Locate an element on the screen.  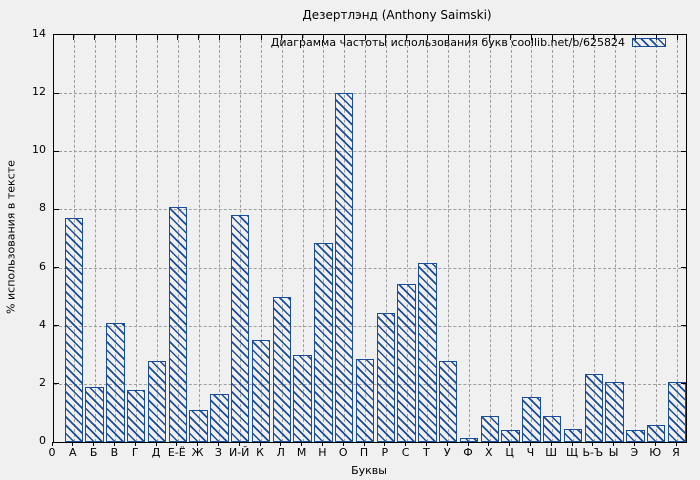
bar-А is located at coordinates (74, 330).